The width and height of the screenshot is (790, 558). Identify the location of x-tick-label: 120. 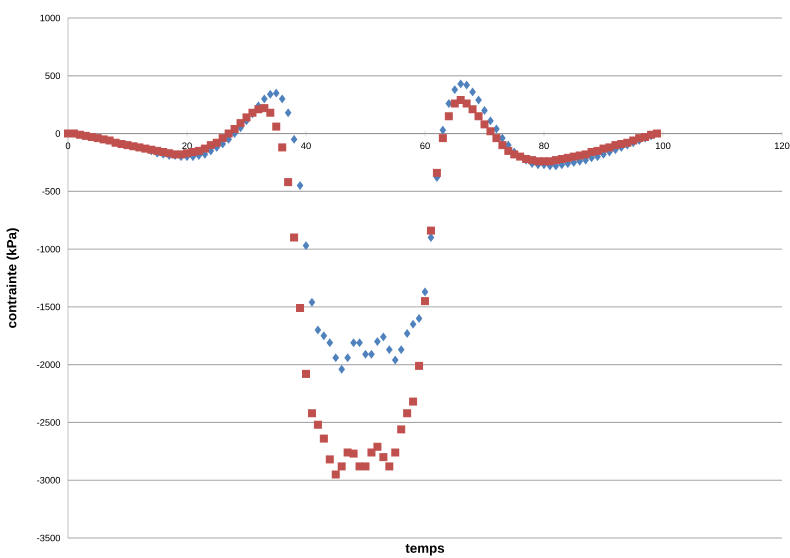
(782, 146).